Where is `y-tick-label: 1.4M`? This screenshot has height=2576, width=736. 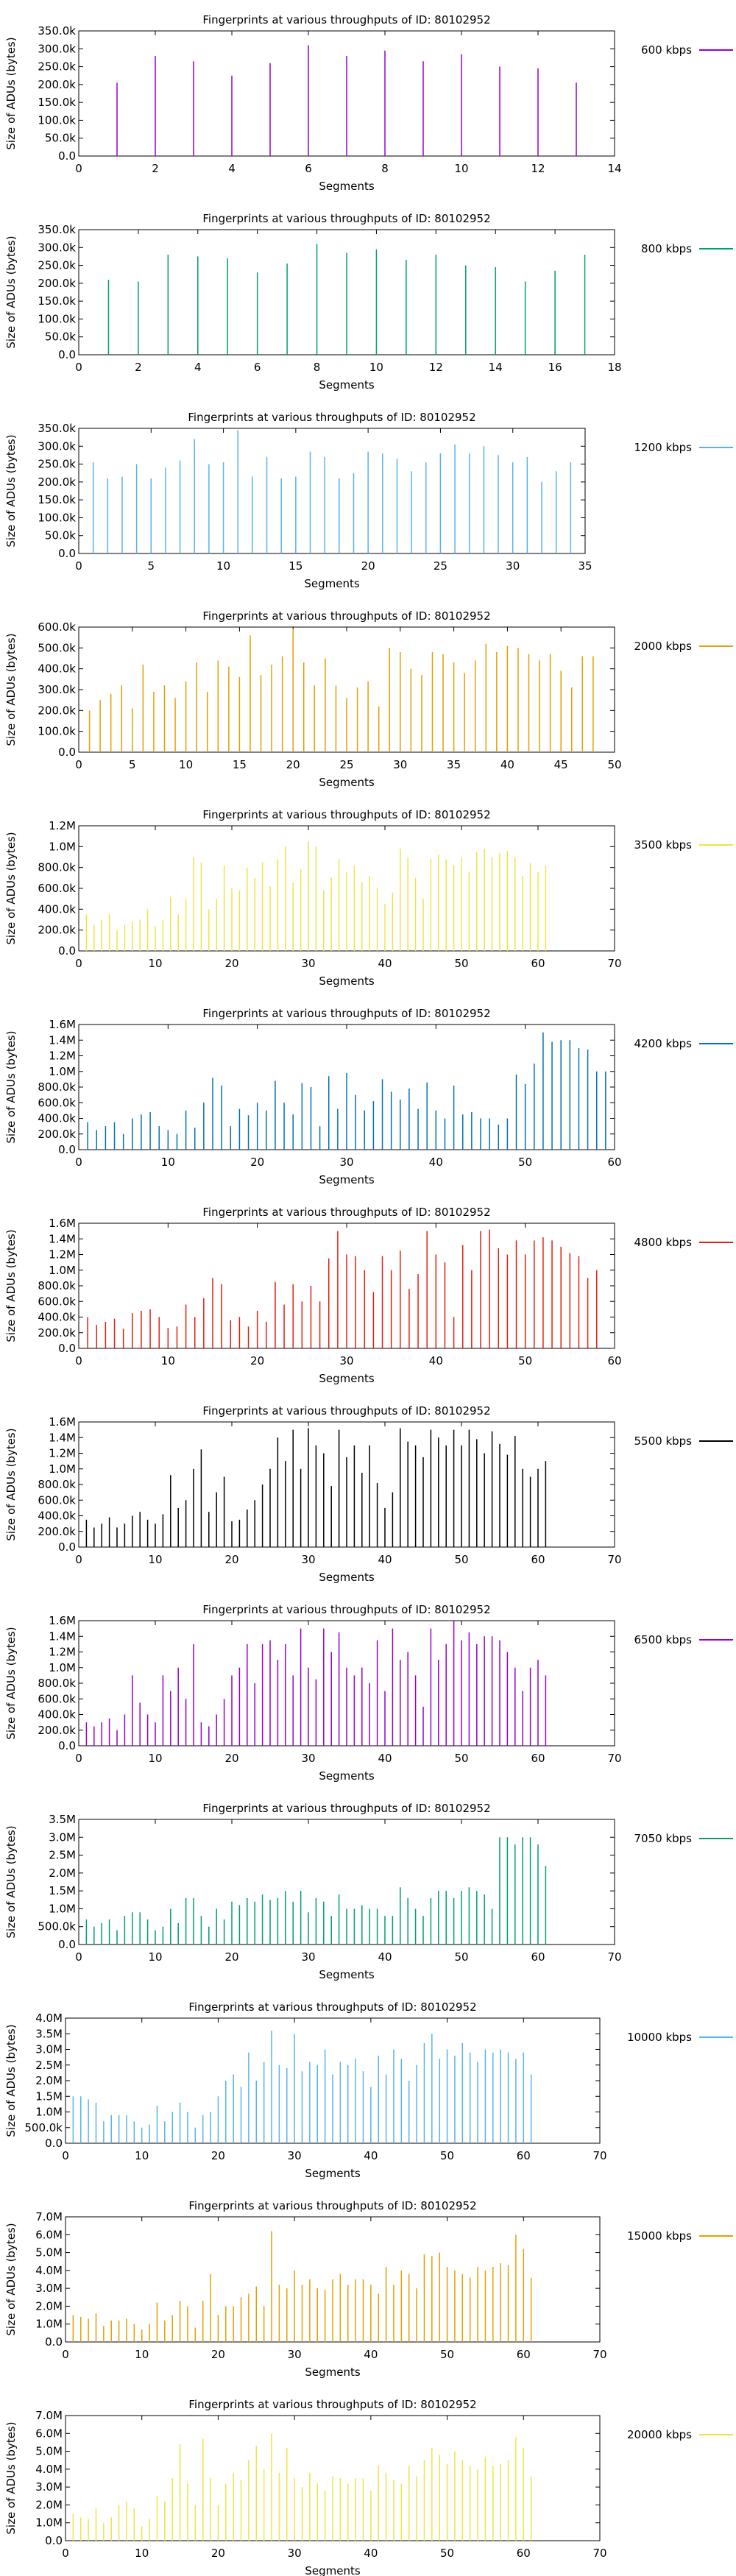 y-tick-label: 1.4M is located at coordinates (62, 1238).